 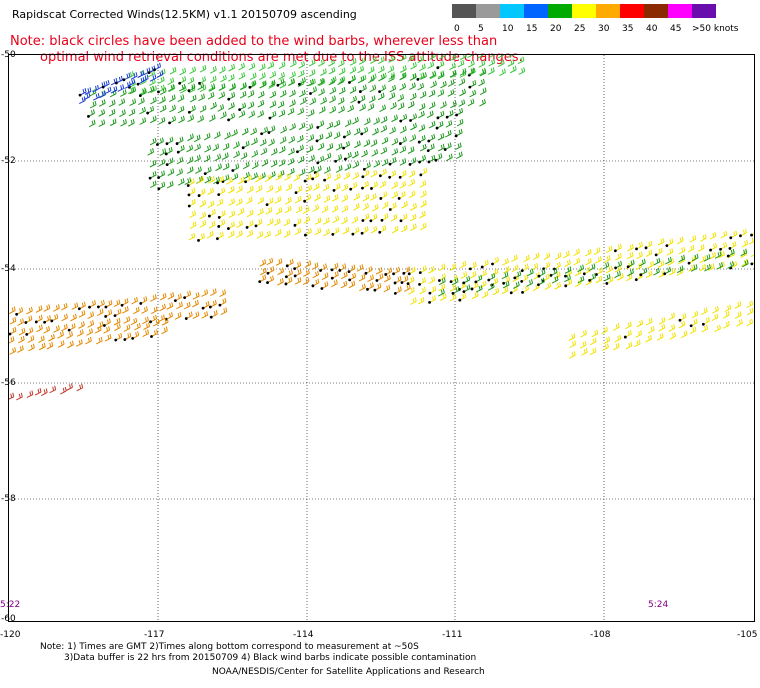 I want to click on legend-label: 10, so click(x=508, y=29).